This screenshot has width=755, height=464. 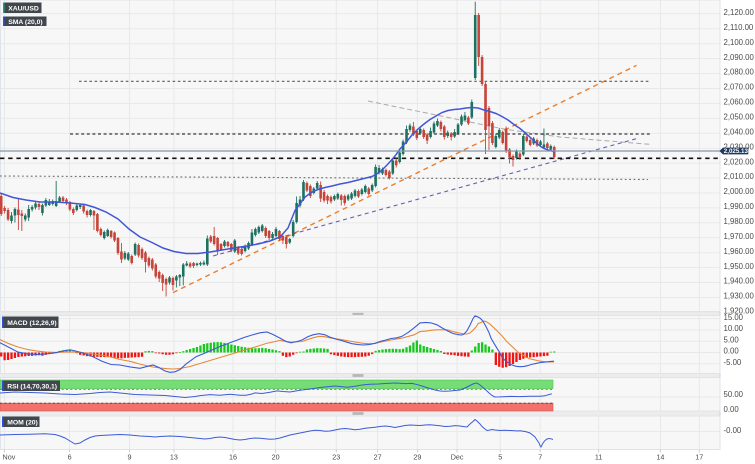 I want to click on svg-text: 27, so click(x=378, y=457).